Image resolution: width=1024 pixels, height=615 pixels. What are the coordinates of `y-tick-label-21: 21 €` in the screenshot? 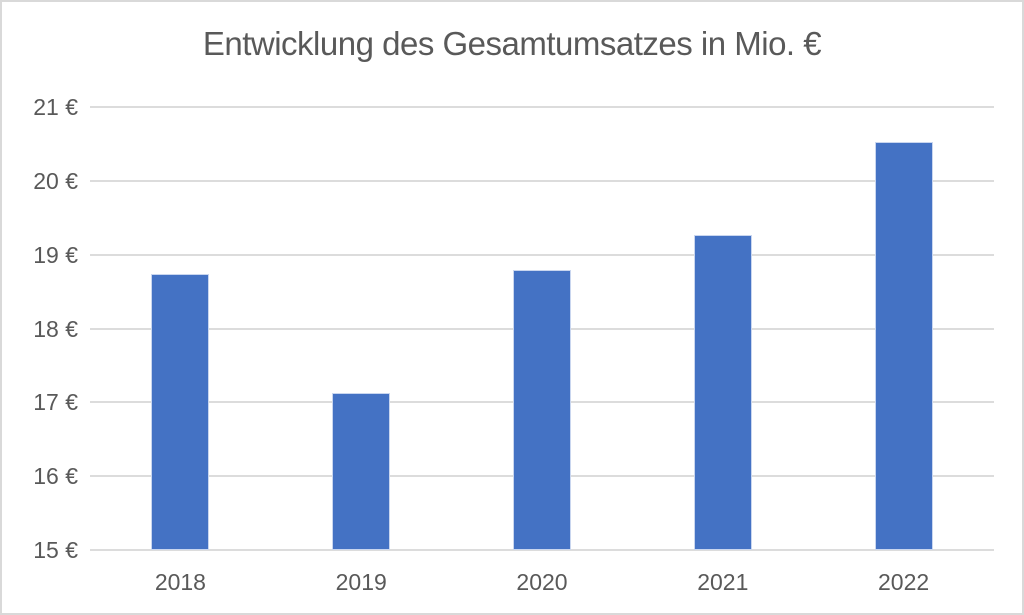 It's located at (55, 107).